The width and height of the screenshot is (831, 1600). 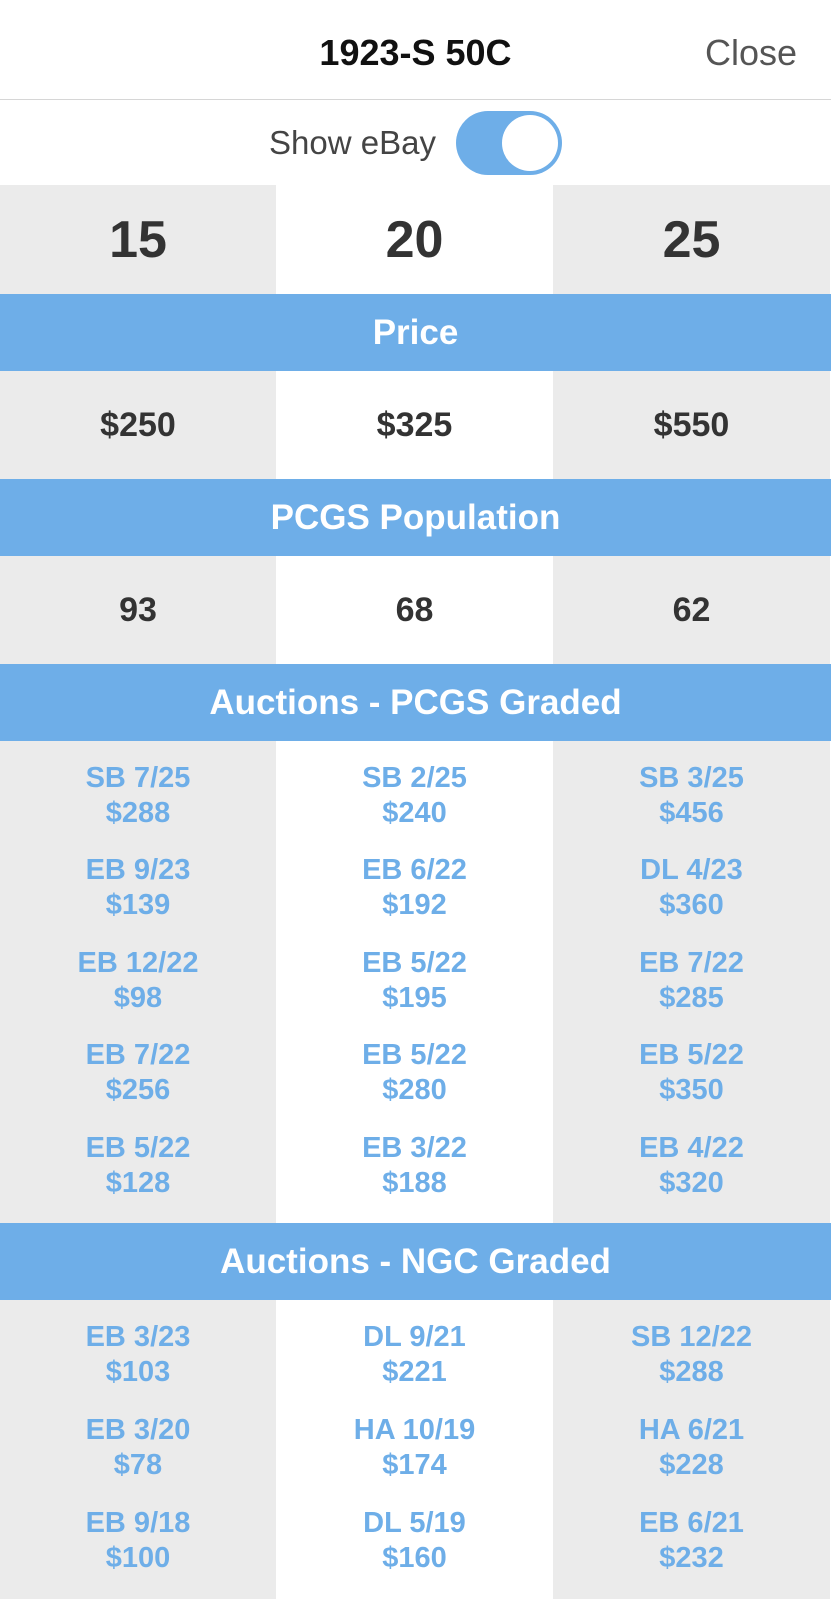 I want to click on section-row: 93 68 62, so click(x=415, y=610).